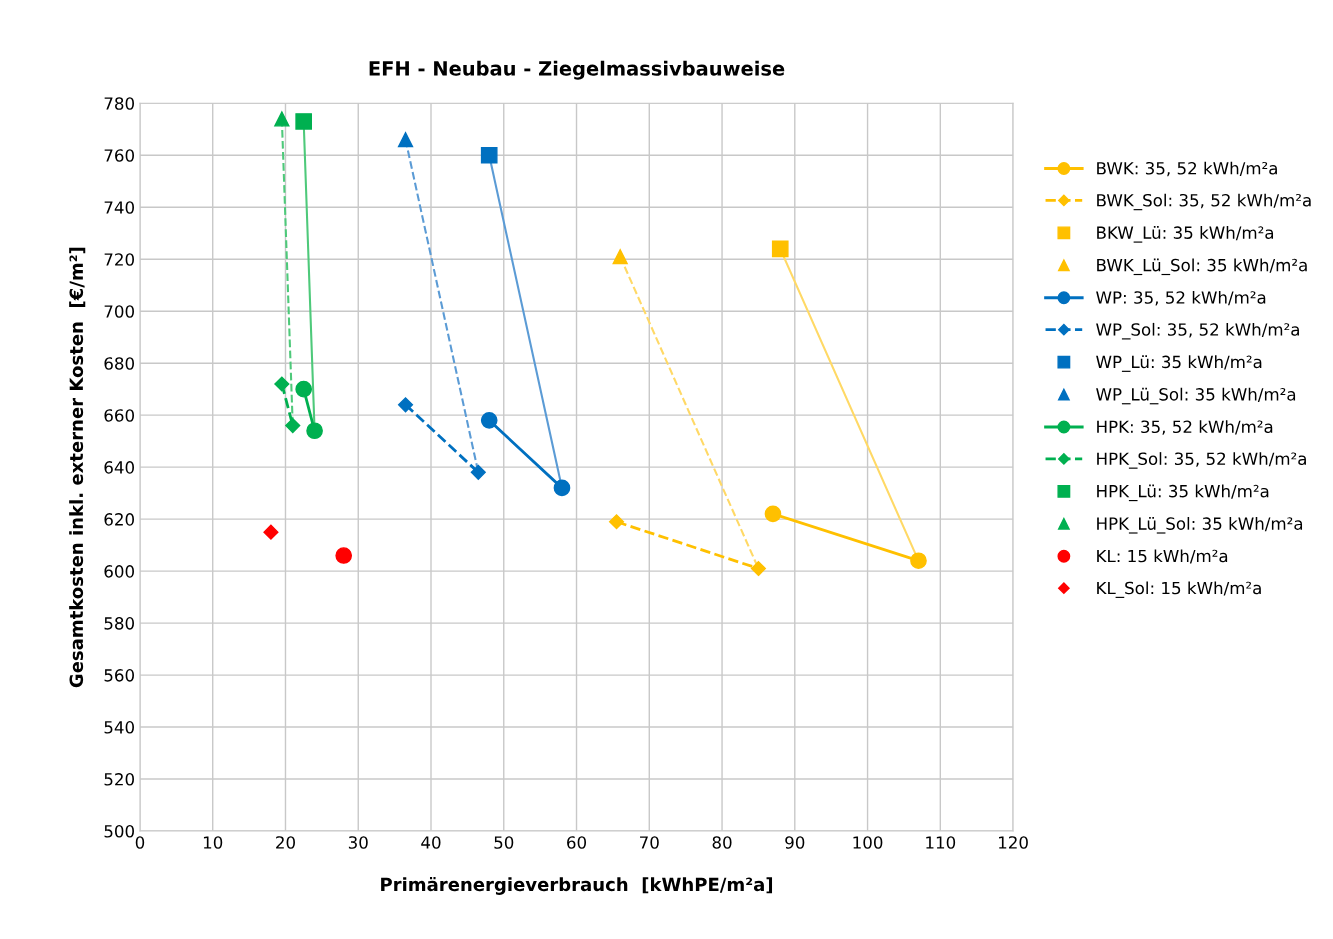 The width and height of the screenshot is (1333, 939). Describe the element at coordinates (1204, 202) in the screenshot. I see `legend-label: BWK_Sol: 35, 52 kWh/m²a` at that location.